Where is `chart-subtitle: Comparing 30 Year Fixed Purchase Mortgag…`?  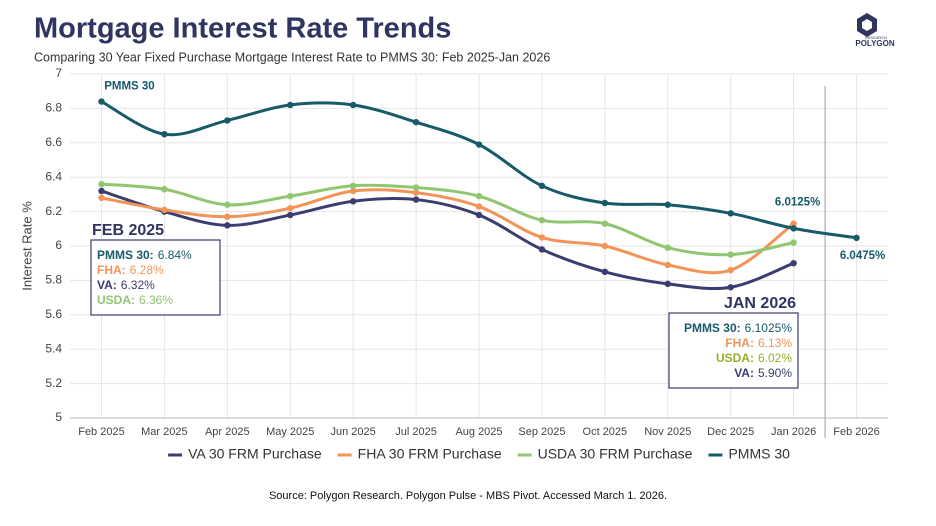 chart-subtitle: Comparing 30 Year Fixed Purchase Mortgag… is located at coordinates (292, 57).